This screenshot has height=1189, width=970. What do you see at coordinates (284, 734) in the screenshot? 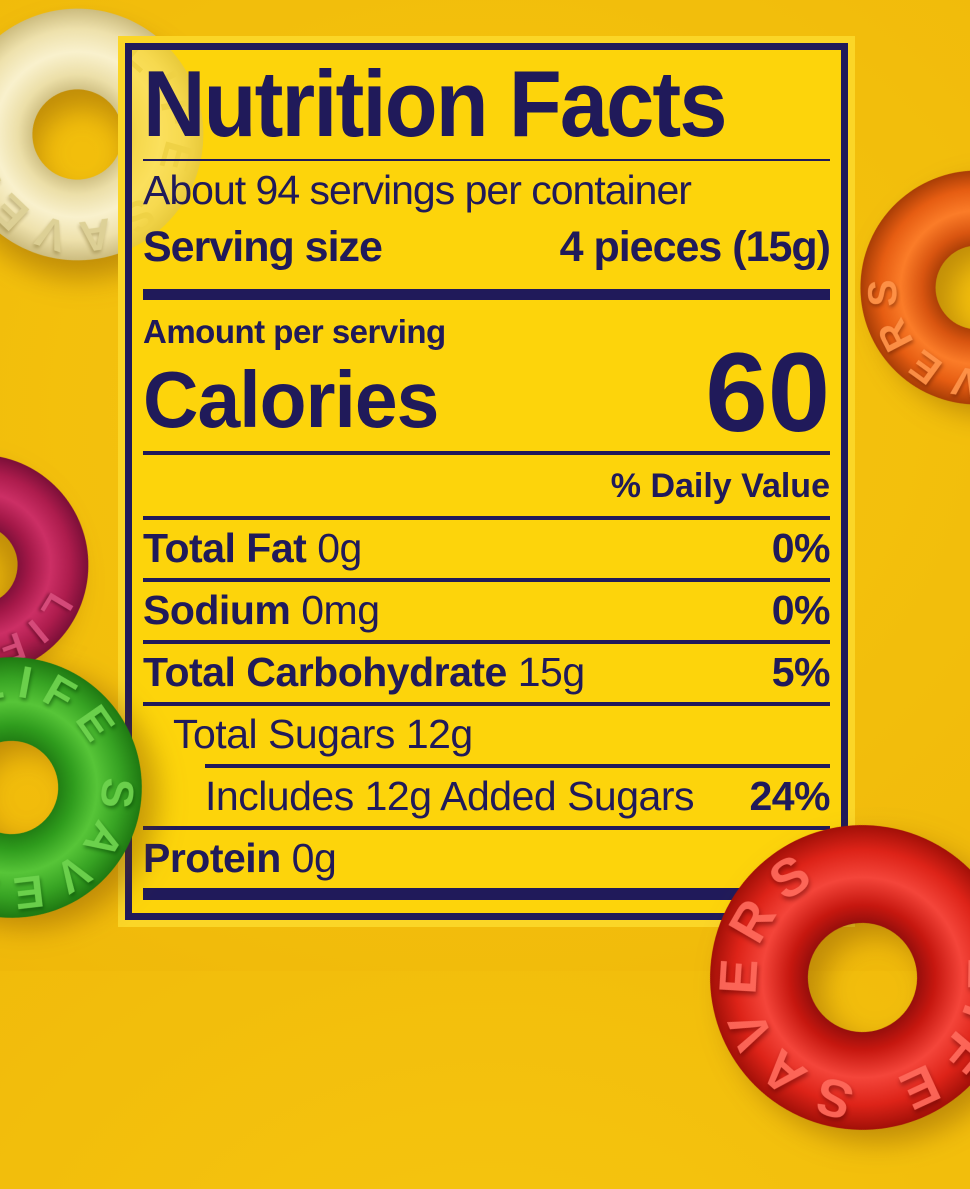
I see `nutrient-name: Total Sugars` at bounding box center [284, 734].